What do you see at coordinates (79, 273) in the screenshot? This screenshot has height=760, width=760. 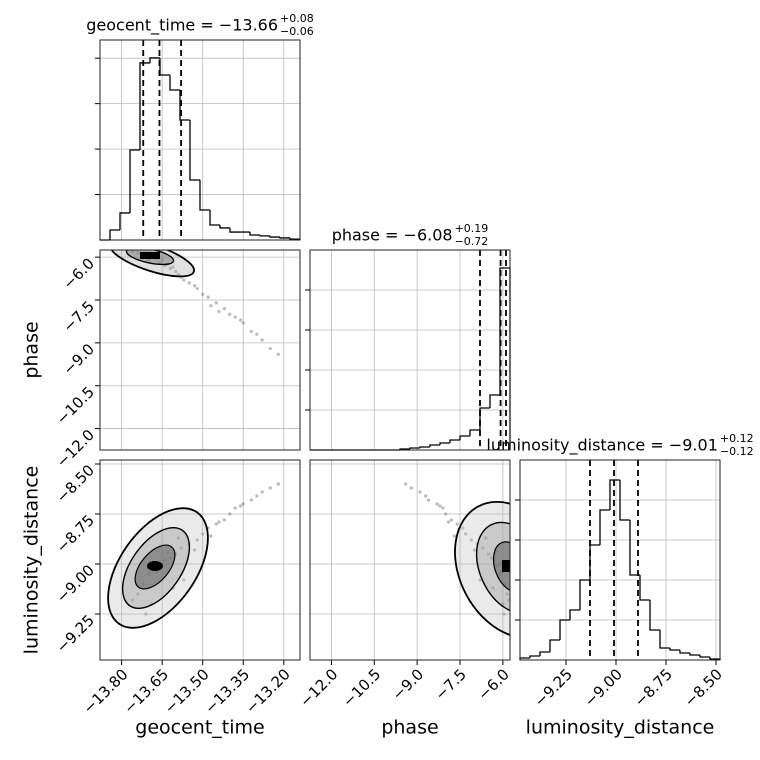 I see `y-tick-label: −6.0` at bounding box center [79, 273].